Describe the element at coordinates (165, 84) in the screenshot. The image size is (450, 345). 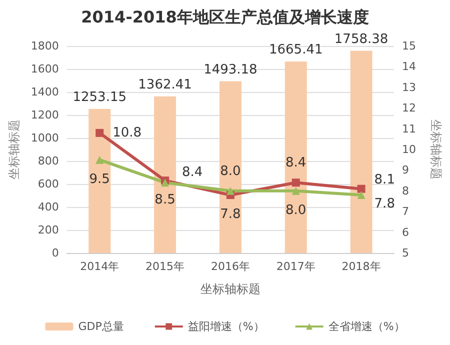
I see `data-label: 1362.41` at that location.